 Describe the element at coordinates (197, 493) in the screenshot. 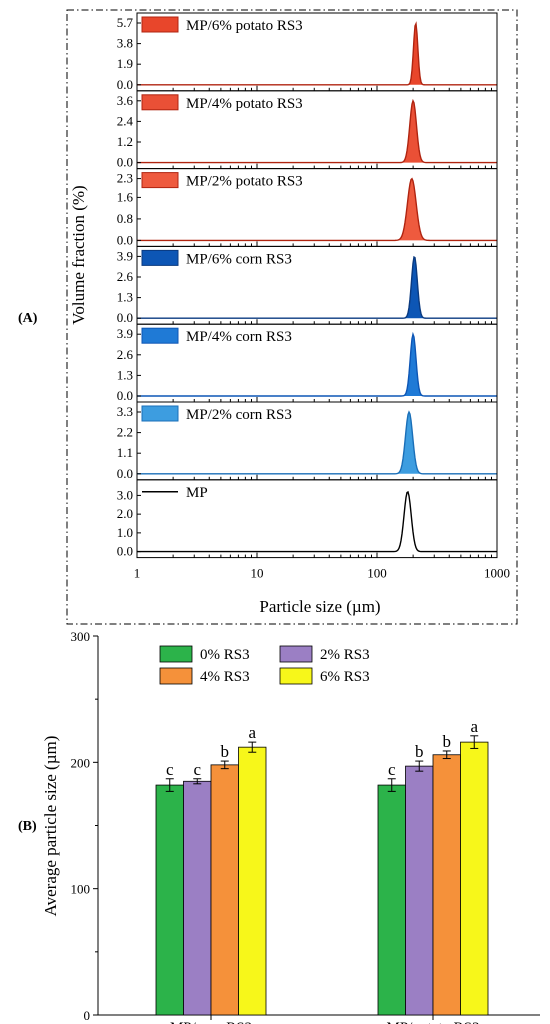

I see `legend-label: MP` at that location.